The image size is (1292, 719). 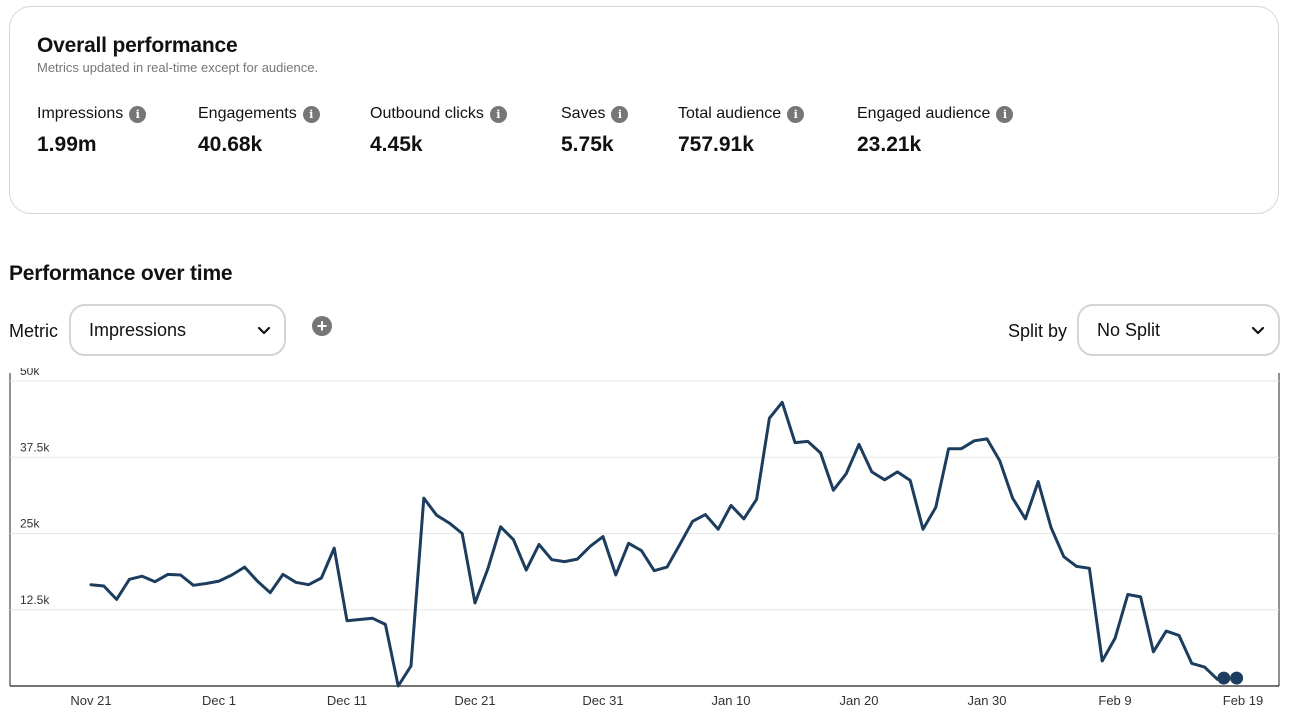 What do you see at coordinates (92, 131) in the screenshot?
I see `metric-impressions: Impressions i 1.99m` at bounding box center [92, 131].